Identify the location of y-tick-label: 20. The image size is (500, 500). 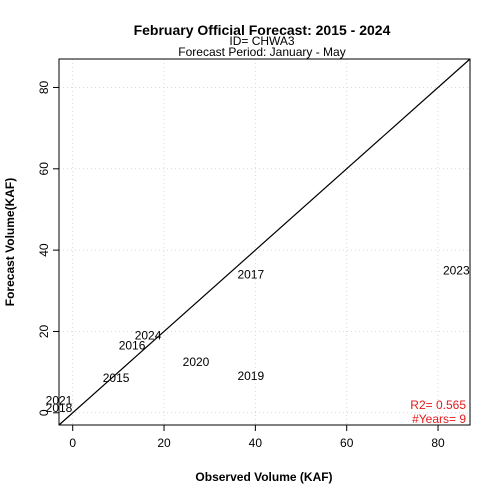
(44, 331).